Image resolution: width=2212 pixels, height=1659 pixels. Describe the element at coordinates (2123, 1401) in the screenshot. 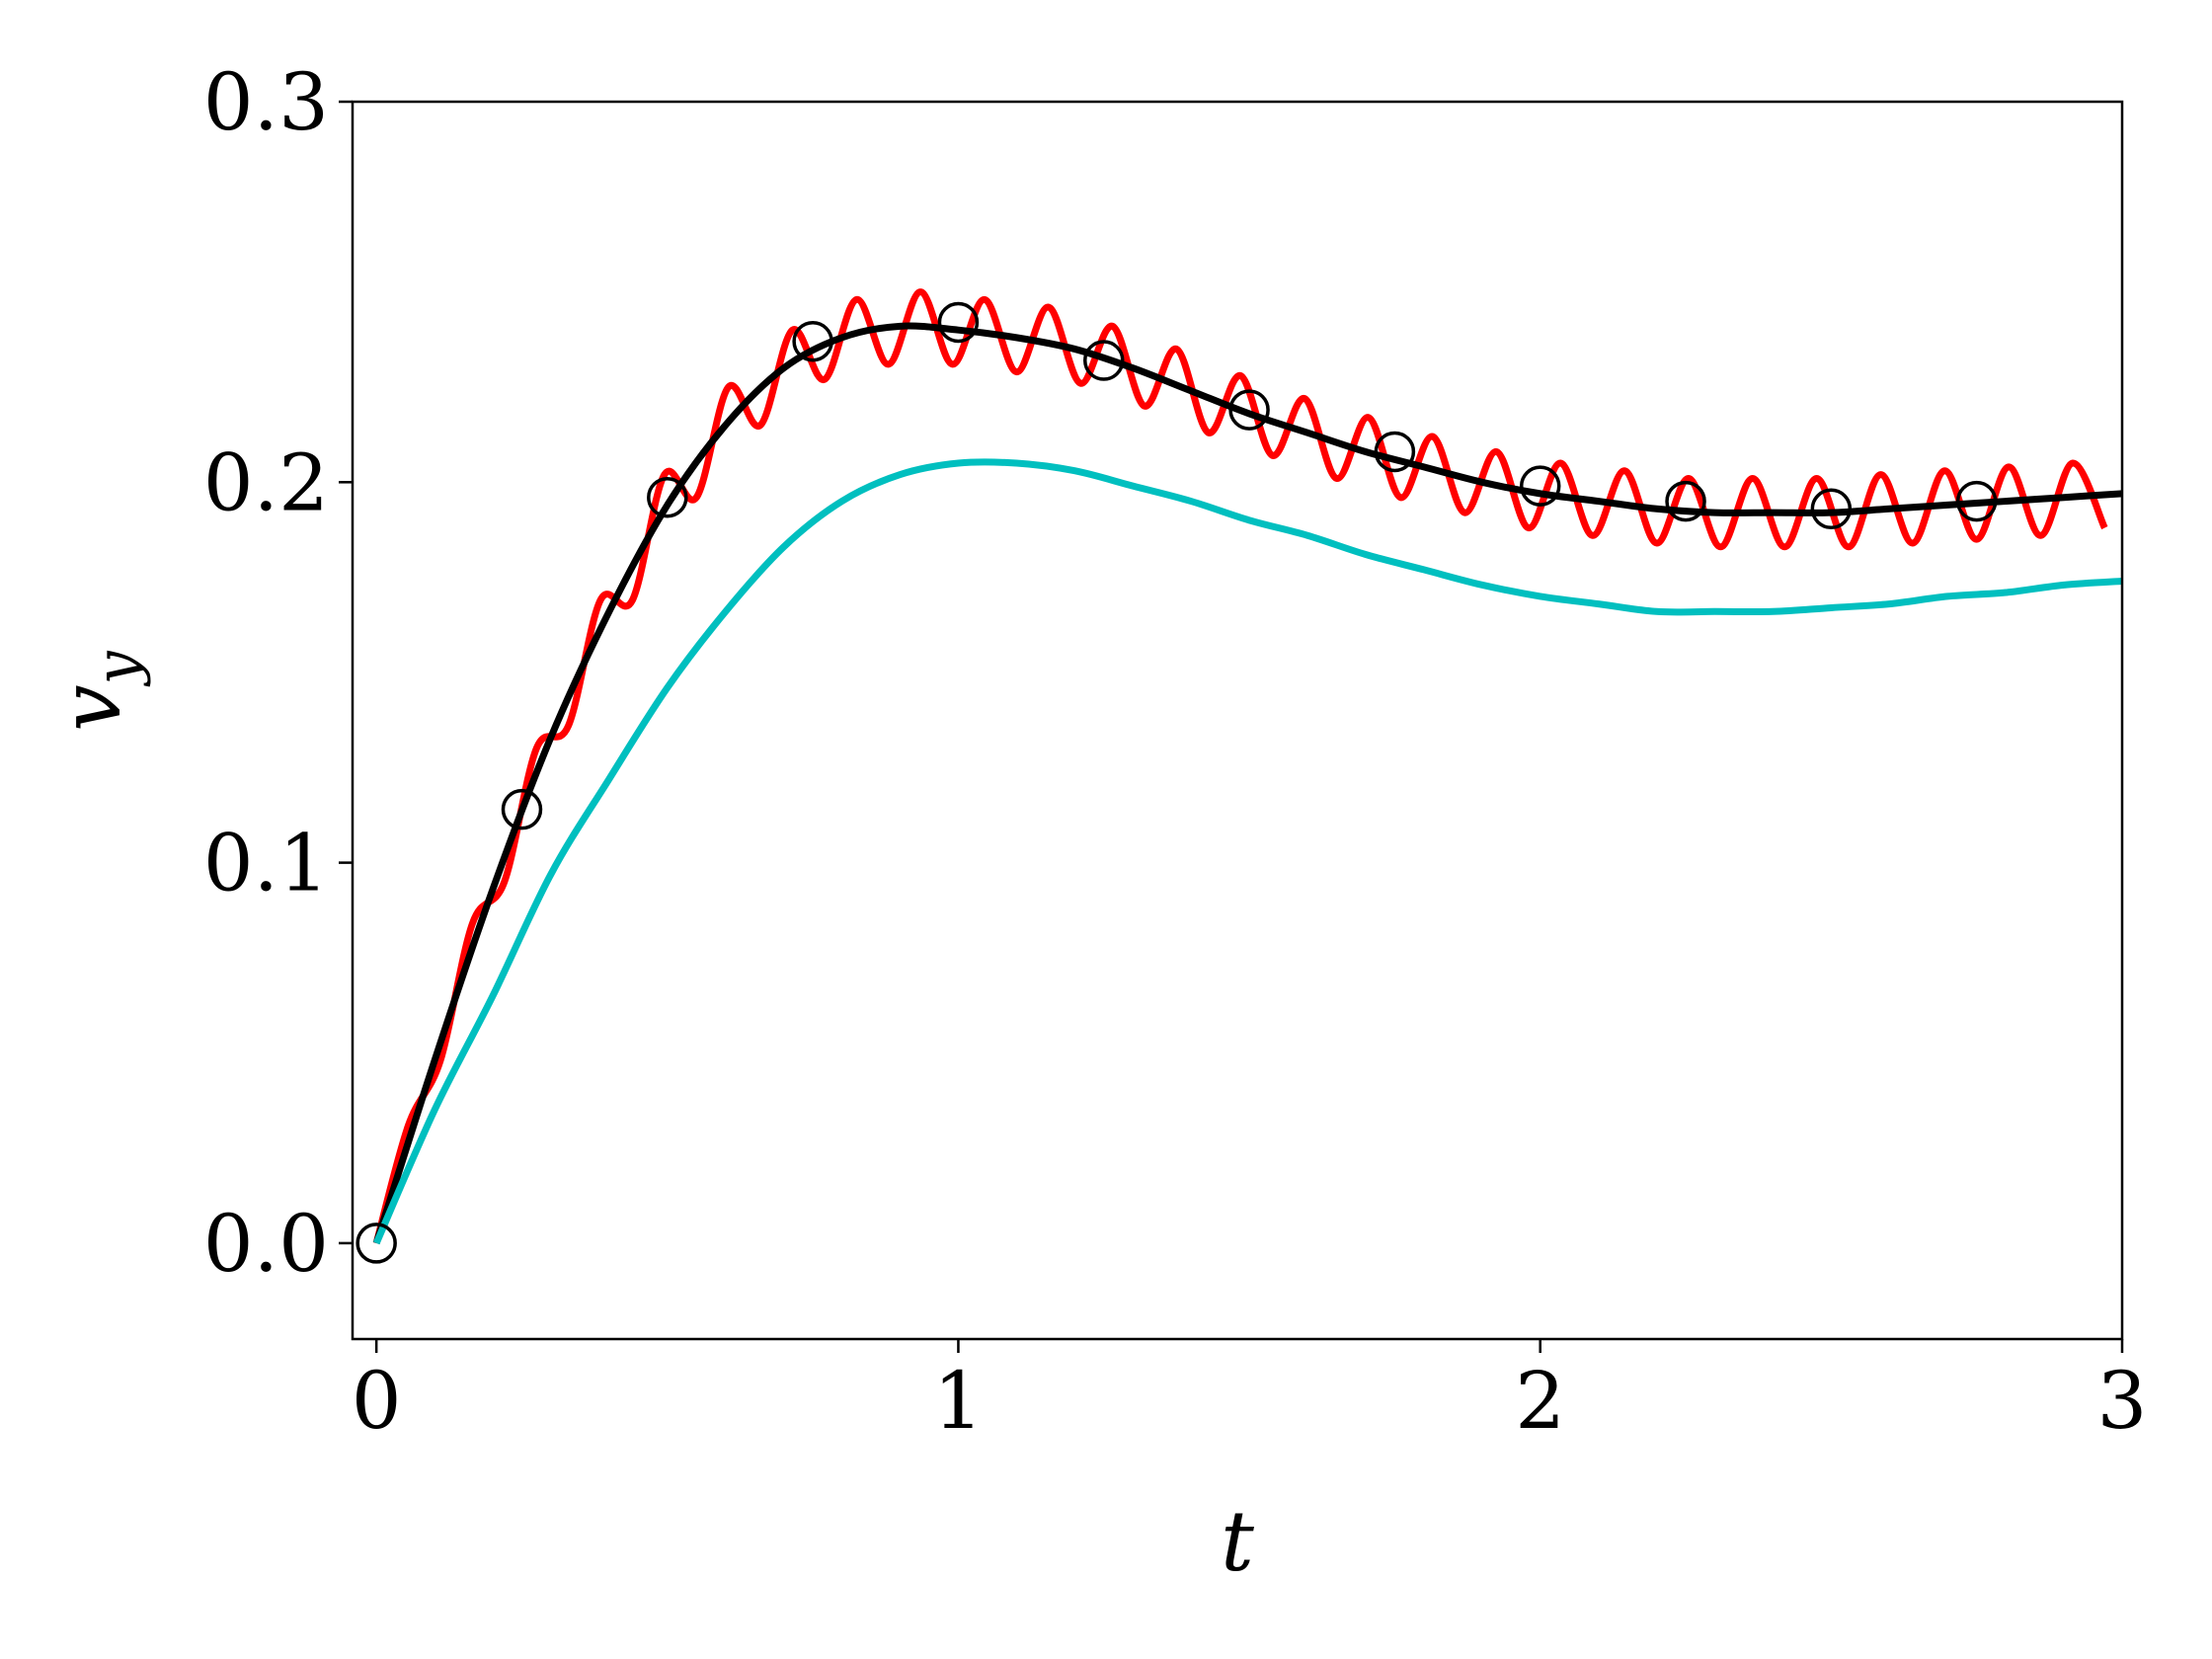

I see `x-tick-label: 3` at that location.